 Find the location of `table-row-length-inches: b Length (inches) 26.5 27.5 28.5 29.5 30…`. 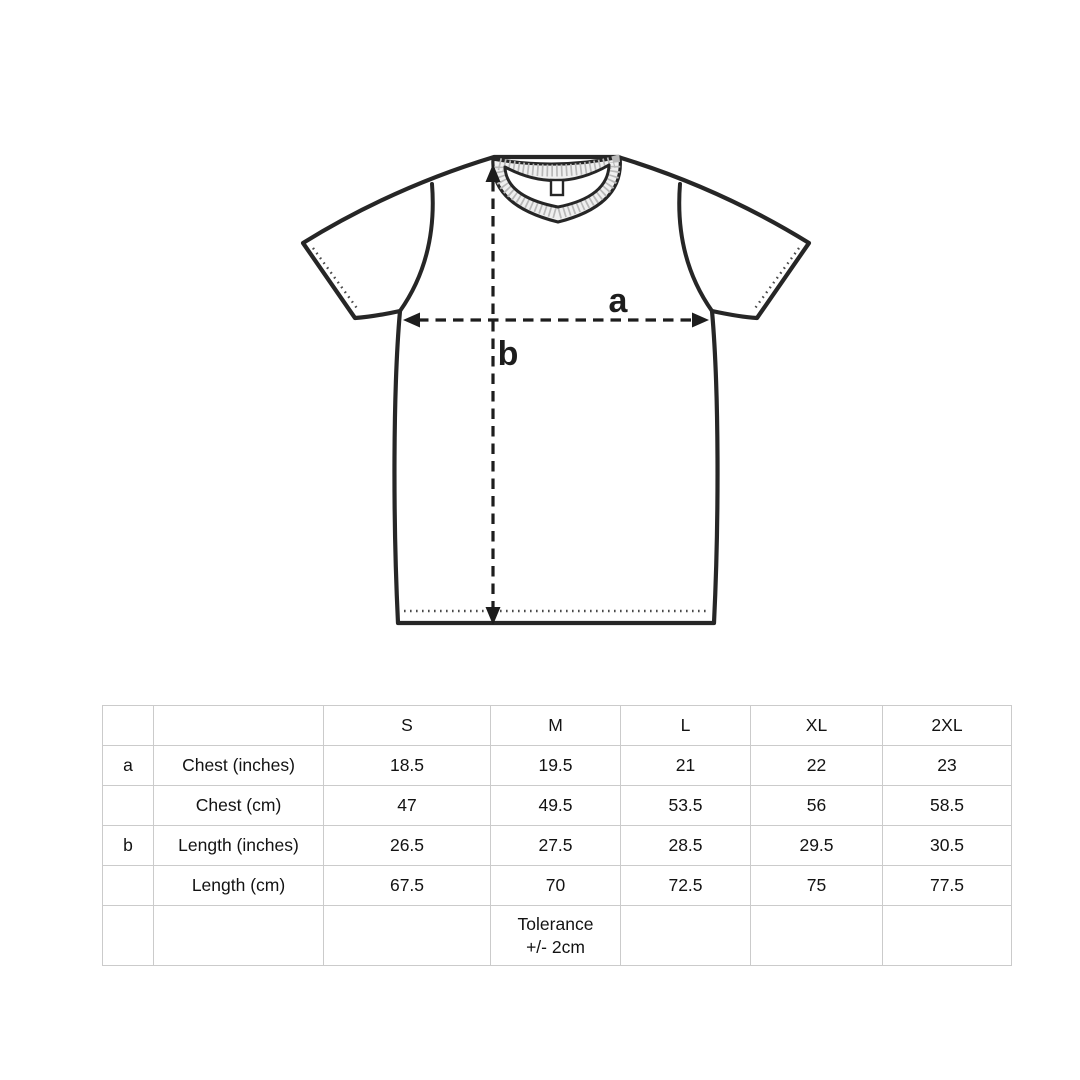

table-row-length-inches: b Length (inches) 26.5 27.5 28.5 29.5 30… is located at coordinates (557, 845).